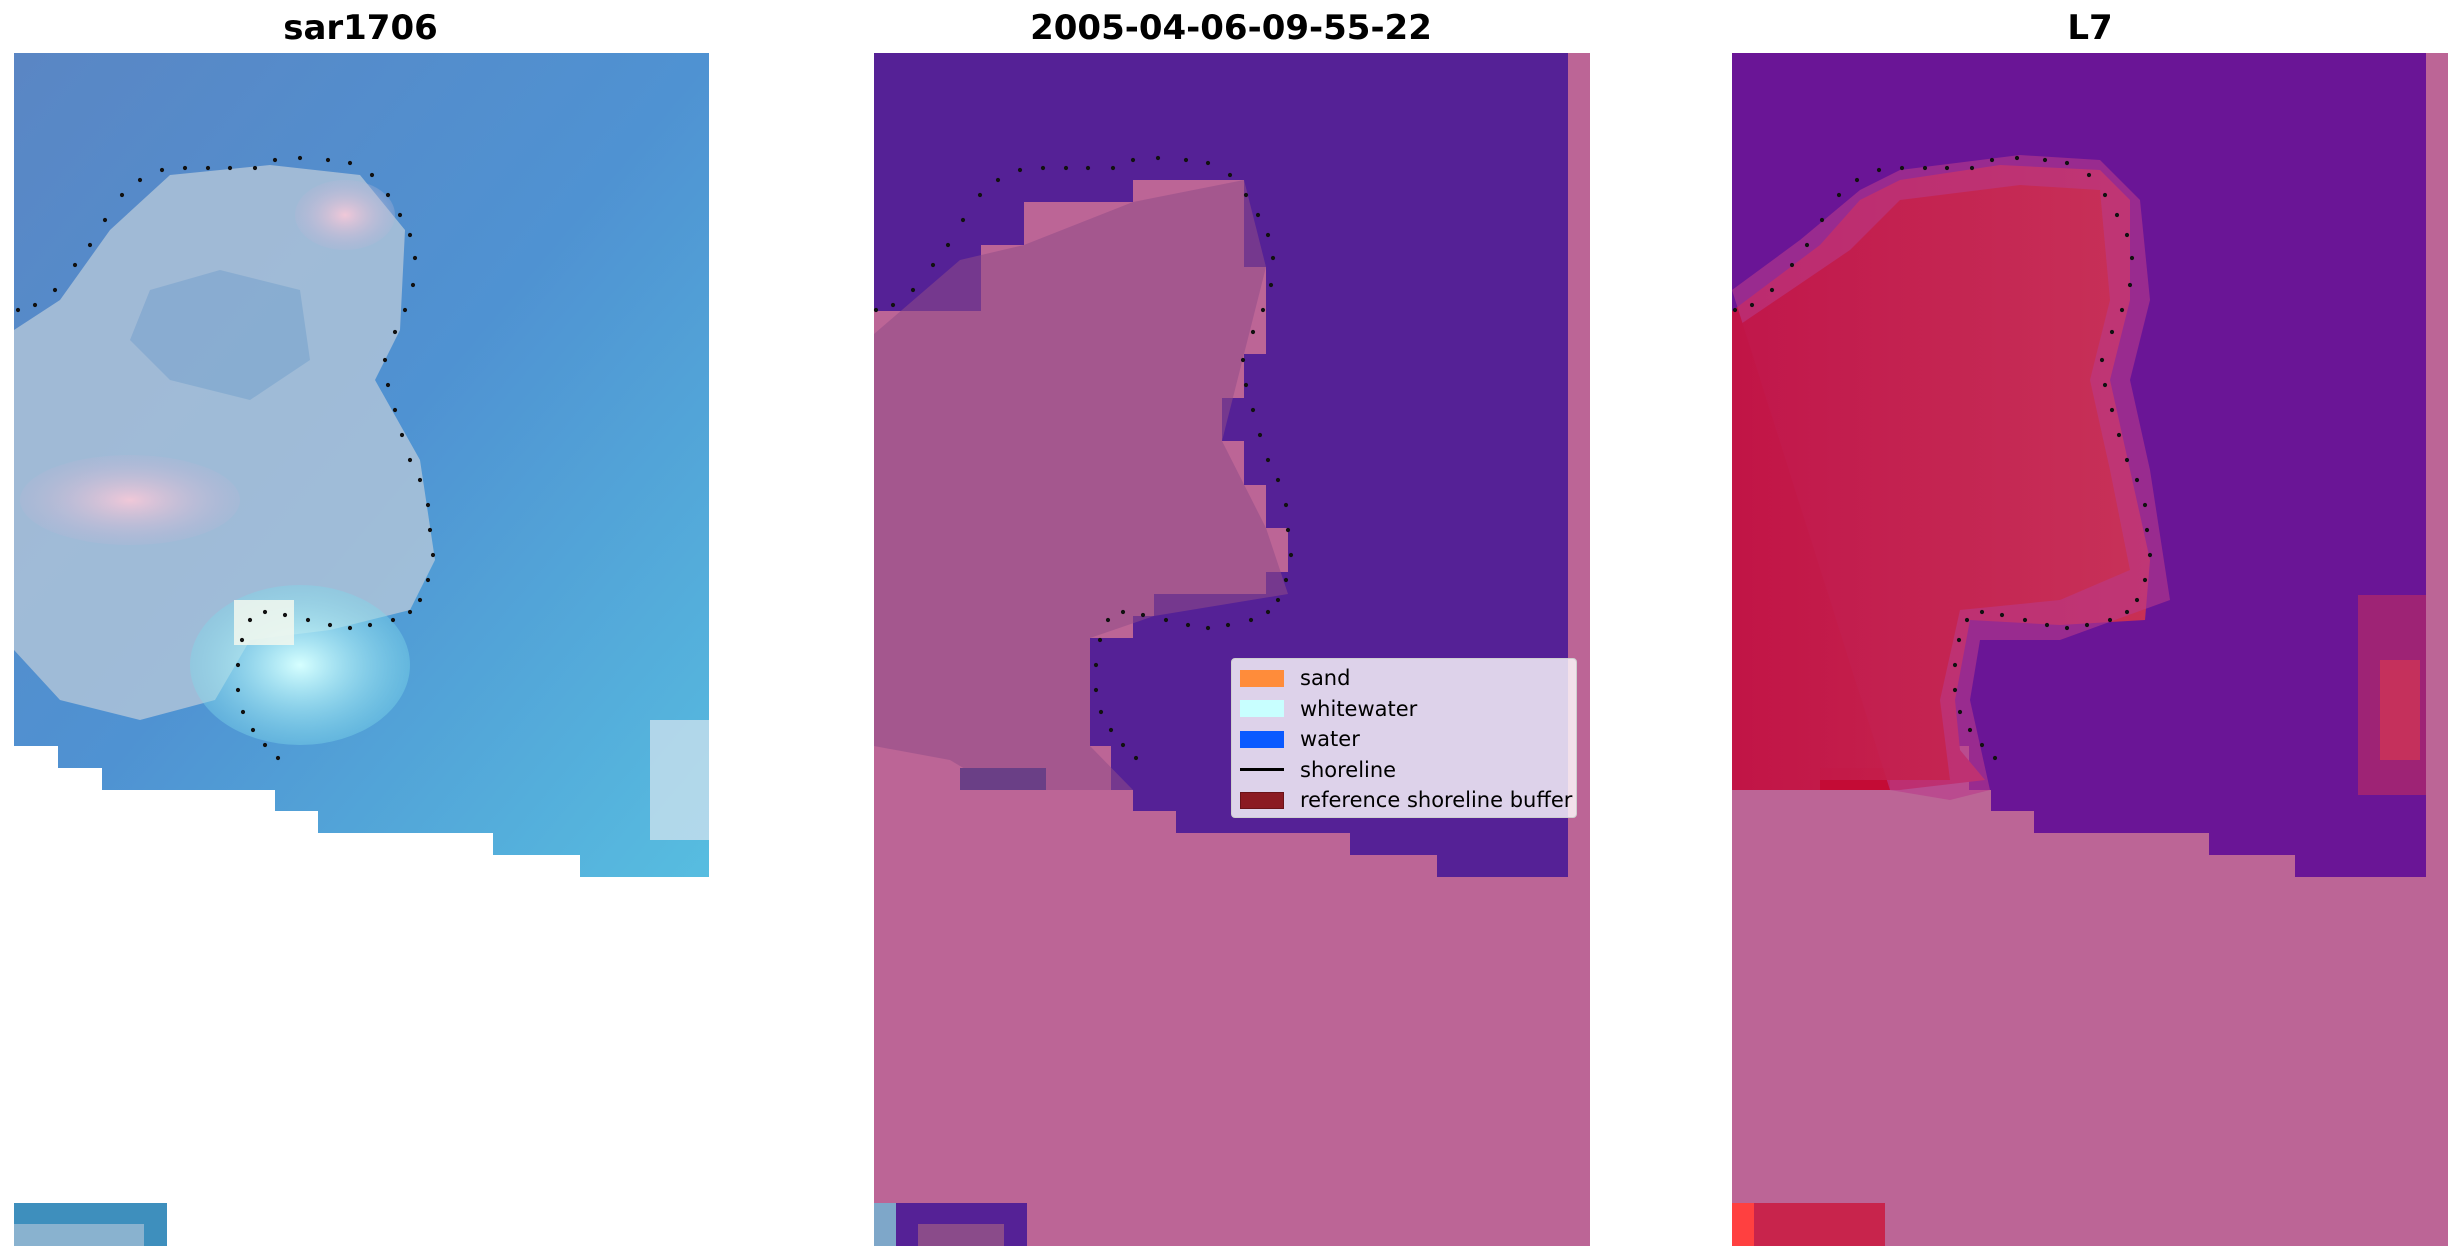  Describe the element at coordinates (1436, 800) in the screenshot. I see `legend-label-reference-buffer: reference shoreline buffer` at that location.